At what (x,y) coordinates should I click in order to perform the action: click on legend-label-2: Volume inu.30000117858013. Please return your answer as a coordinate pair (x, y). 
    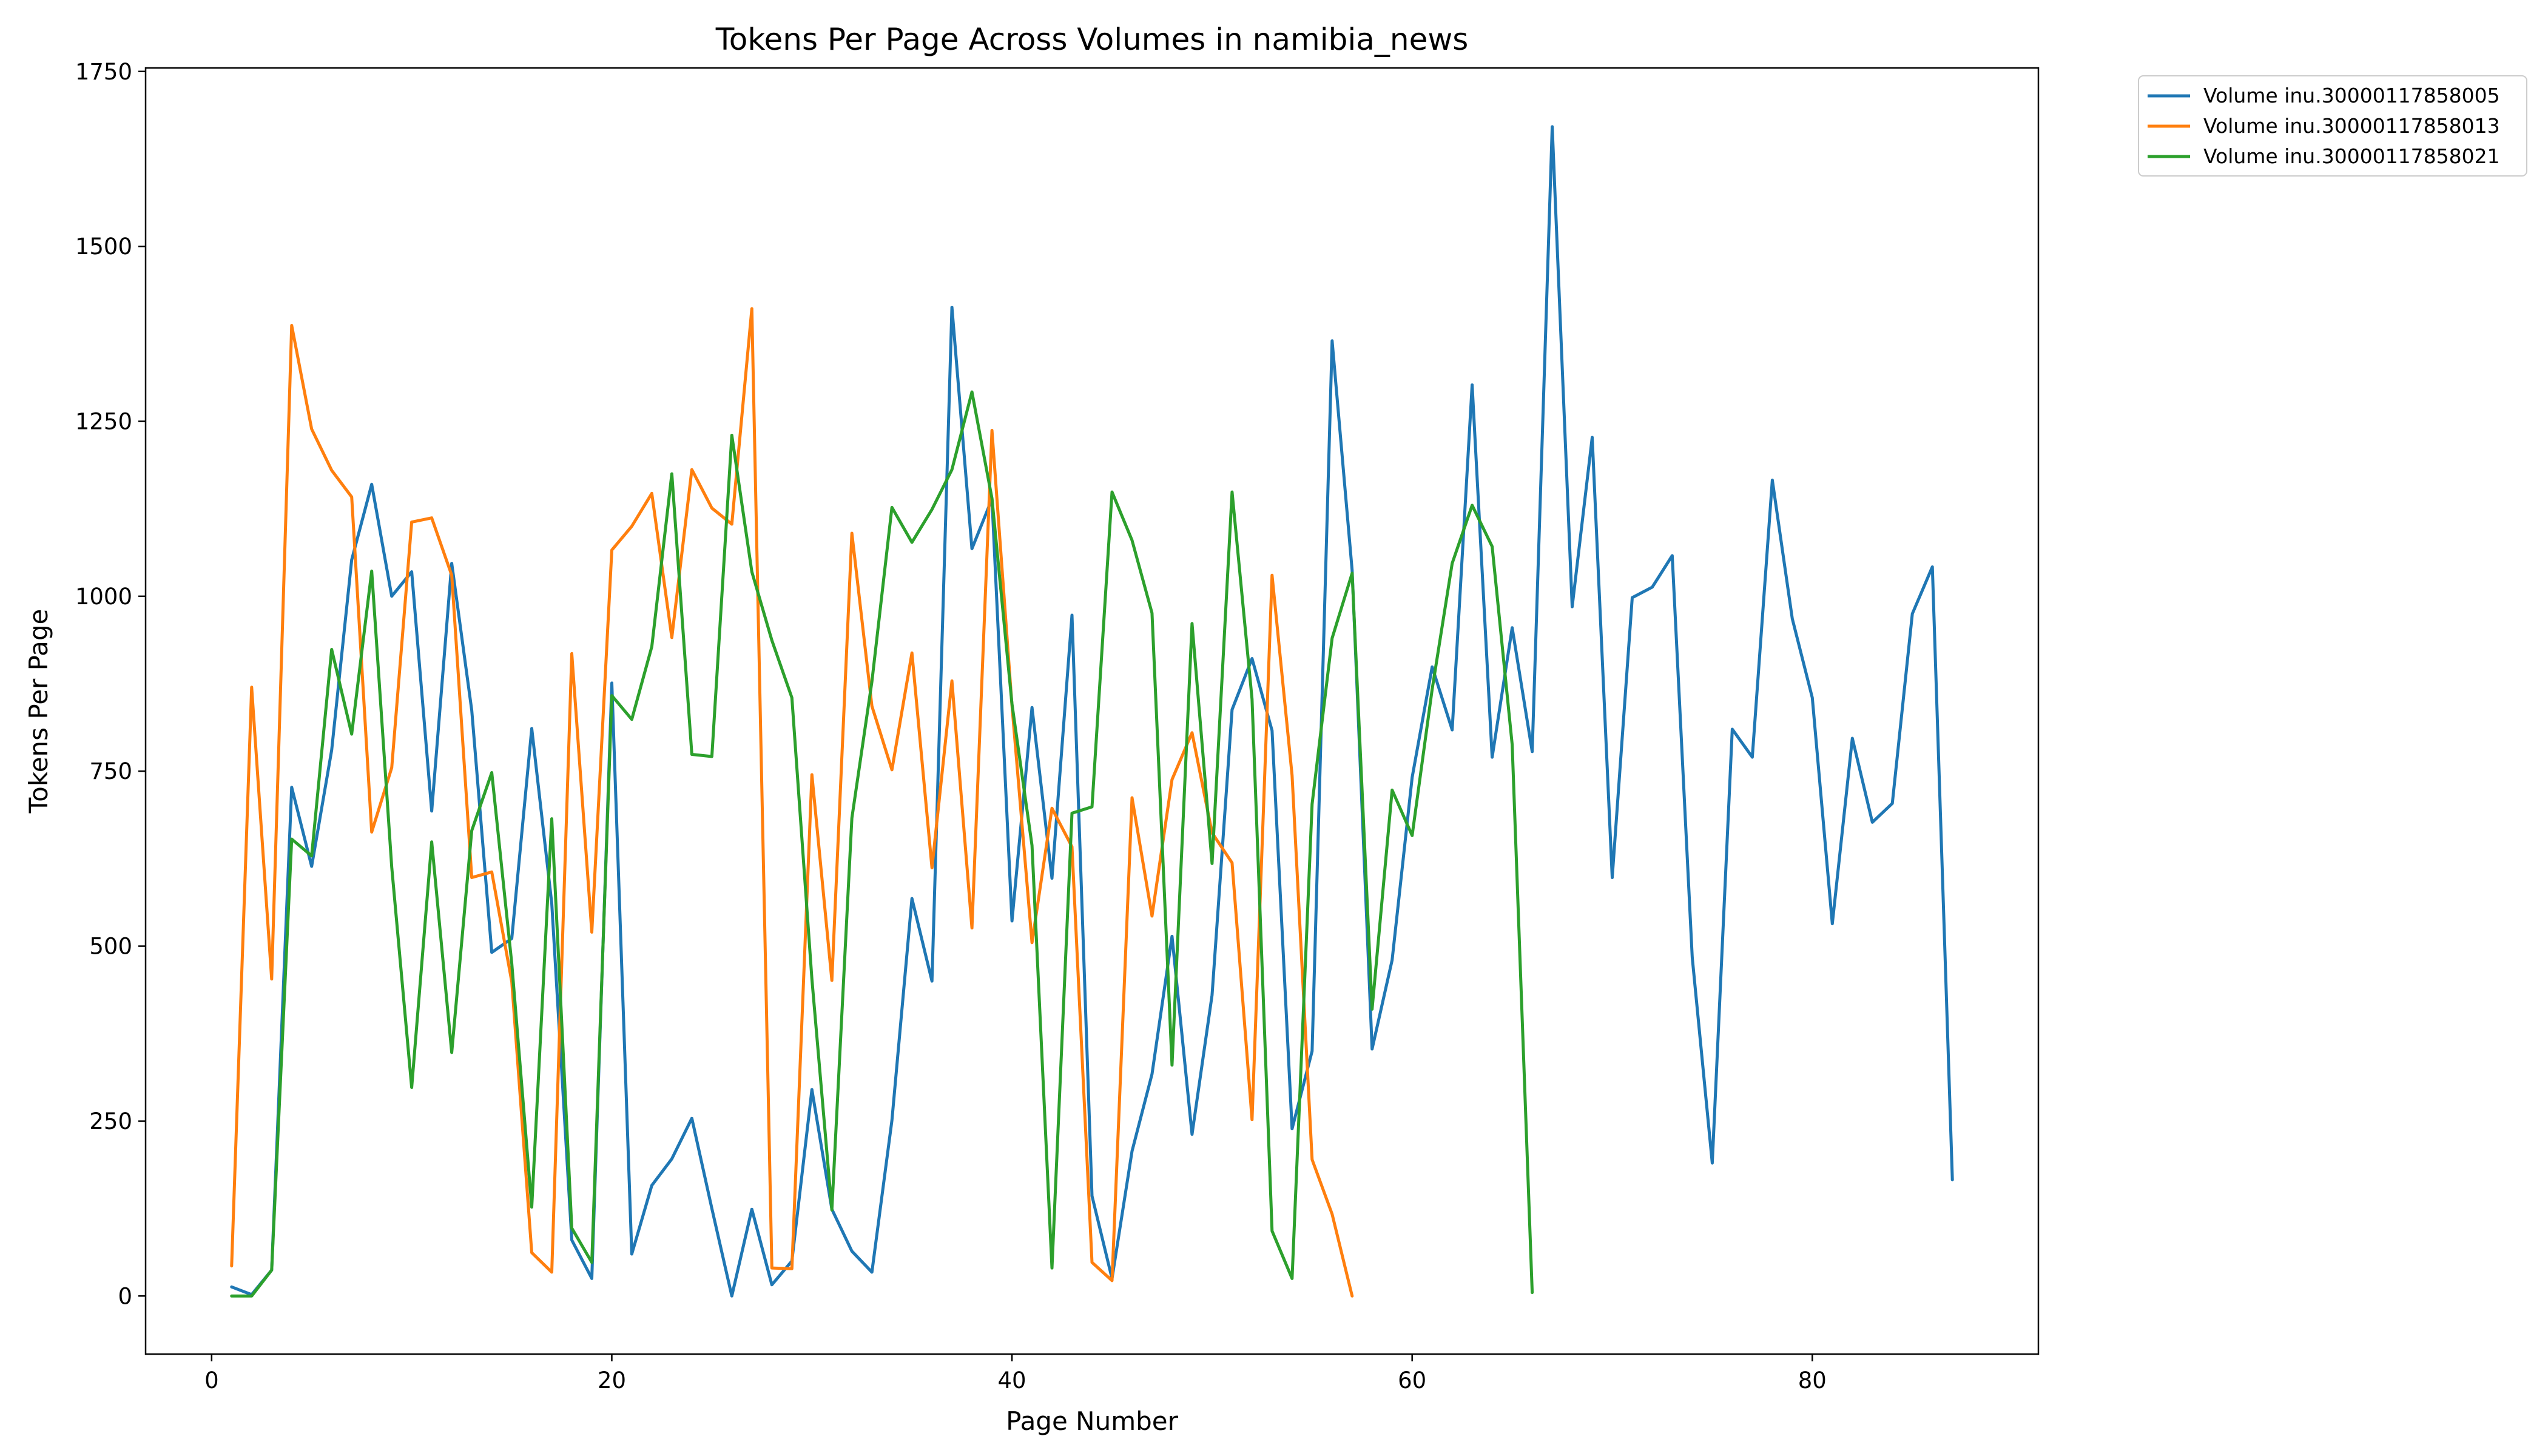
    Looking at the image, I should click on (2351, 126).